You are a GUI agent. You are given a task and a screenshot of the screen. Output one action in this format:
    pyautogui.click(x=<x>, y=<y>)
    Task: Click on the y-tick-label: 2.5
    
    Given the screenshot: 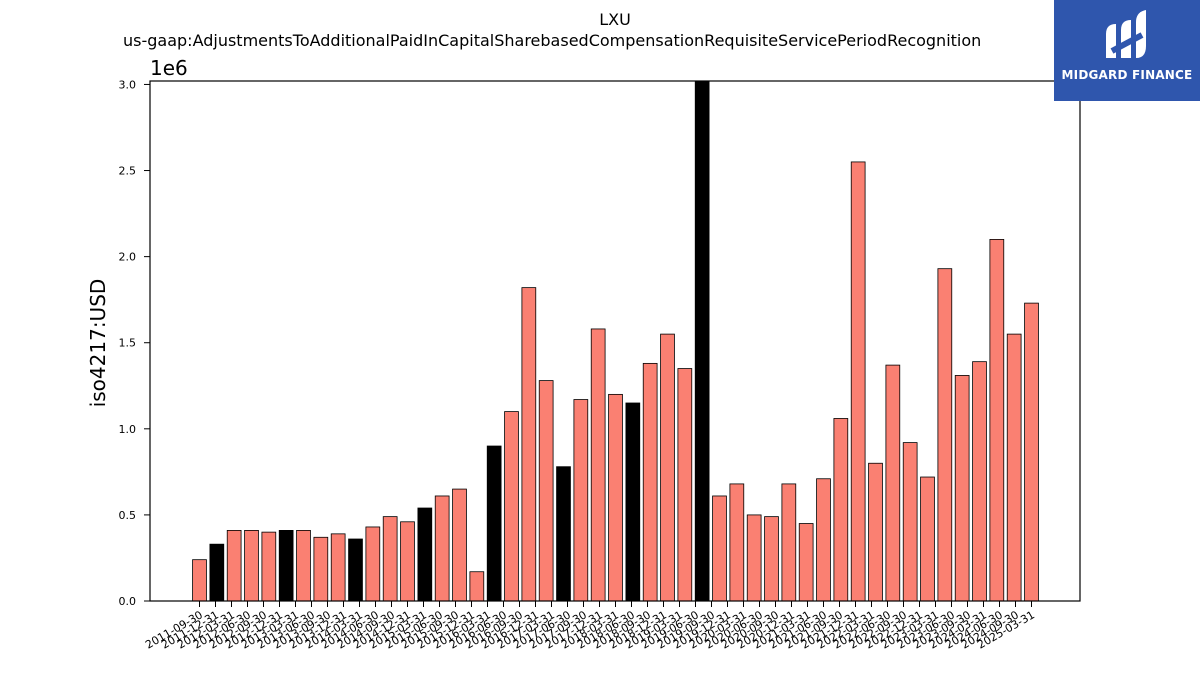 What is the action you would take?
    pyautogui.click(x=128, y=171)
    